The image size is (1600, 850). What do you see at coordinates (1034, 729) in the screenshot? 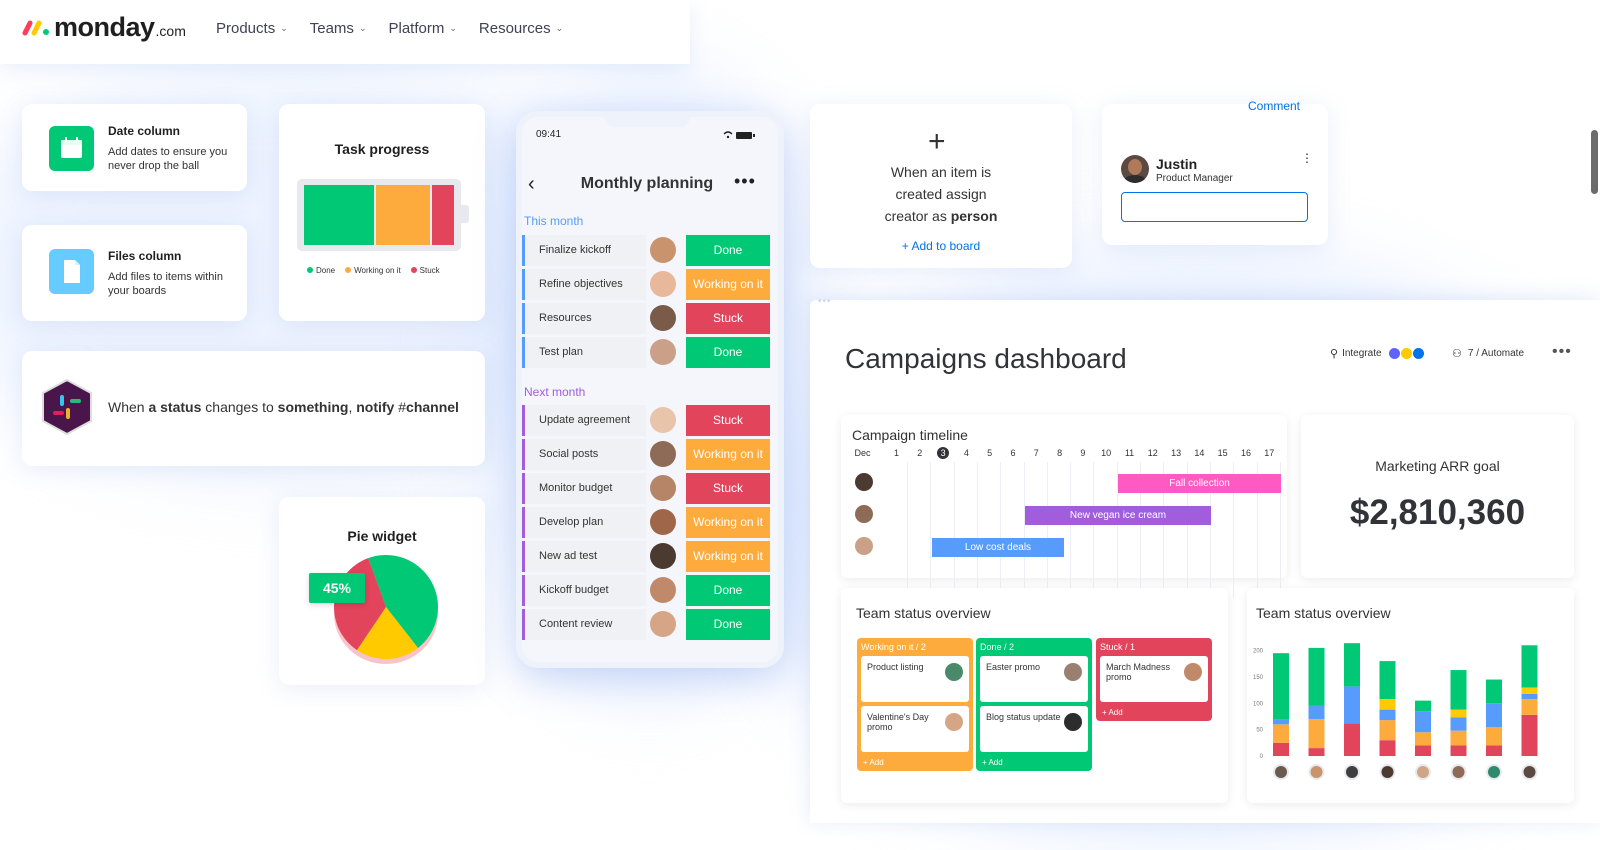
I see `kanban-card: Blog status update` at bounding box center [1034, 729].